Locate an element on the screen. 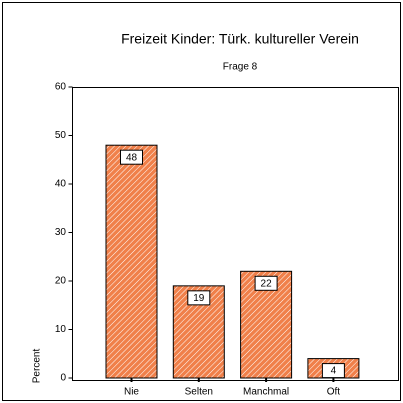 This screenshot has height=403, width=403. y-tick-label: 50 is located at coordinates (61, 135).